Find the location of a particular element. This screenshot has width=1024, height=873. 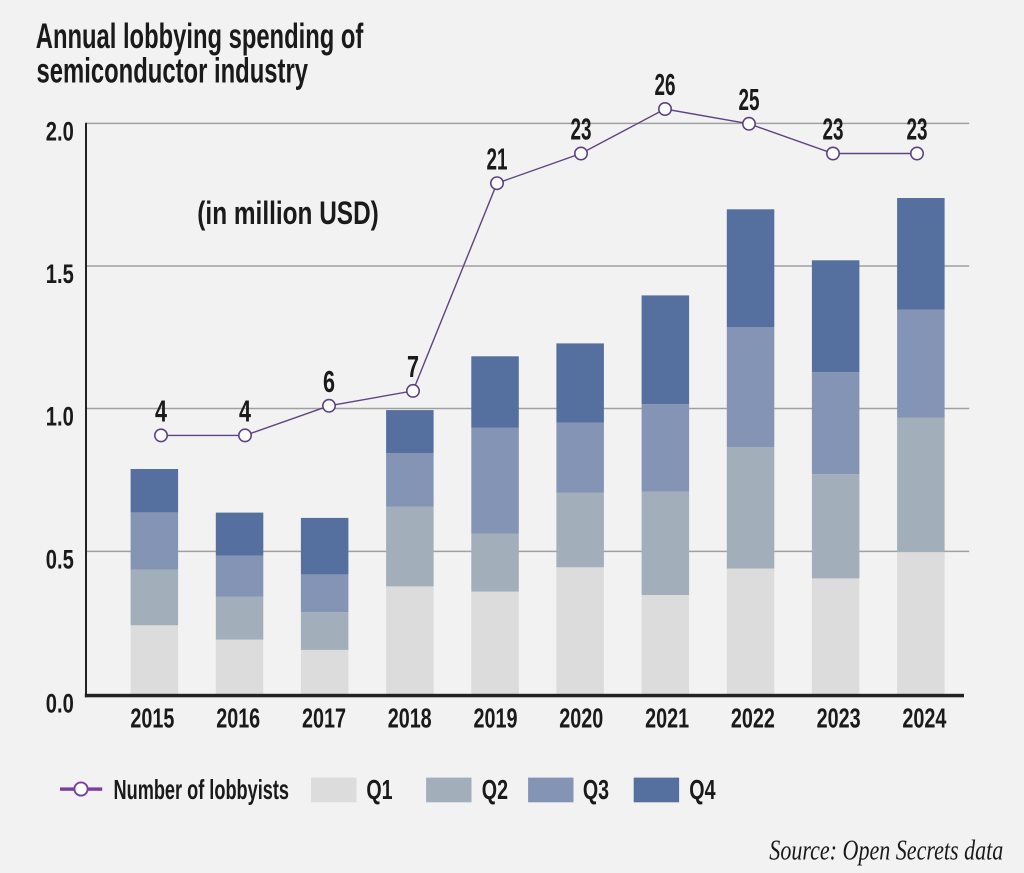

svg-text: 2019 is located at coordinates (496, 717).